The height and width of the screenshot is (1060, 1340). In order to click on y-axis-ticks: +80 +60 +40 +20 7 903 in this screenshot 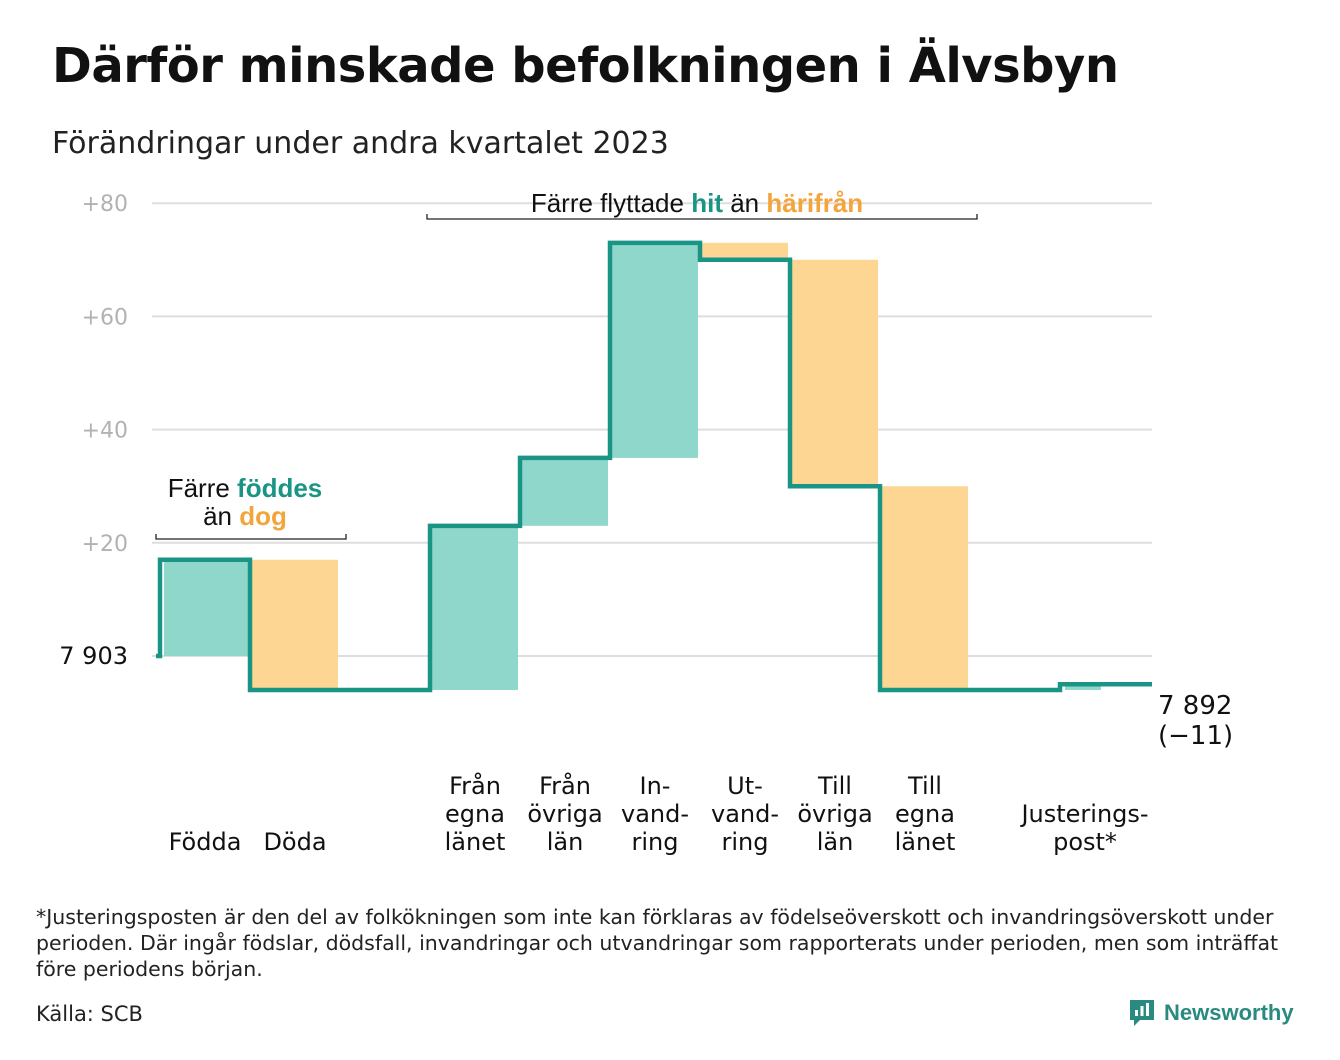, I will do `click(93, 431)`.